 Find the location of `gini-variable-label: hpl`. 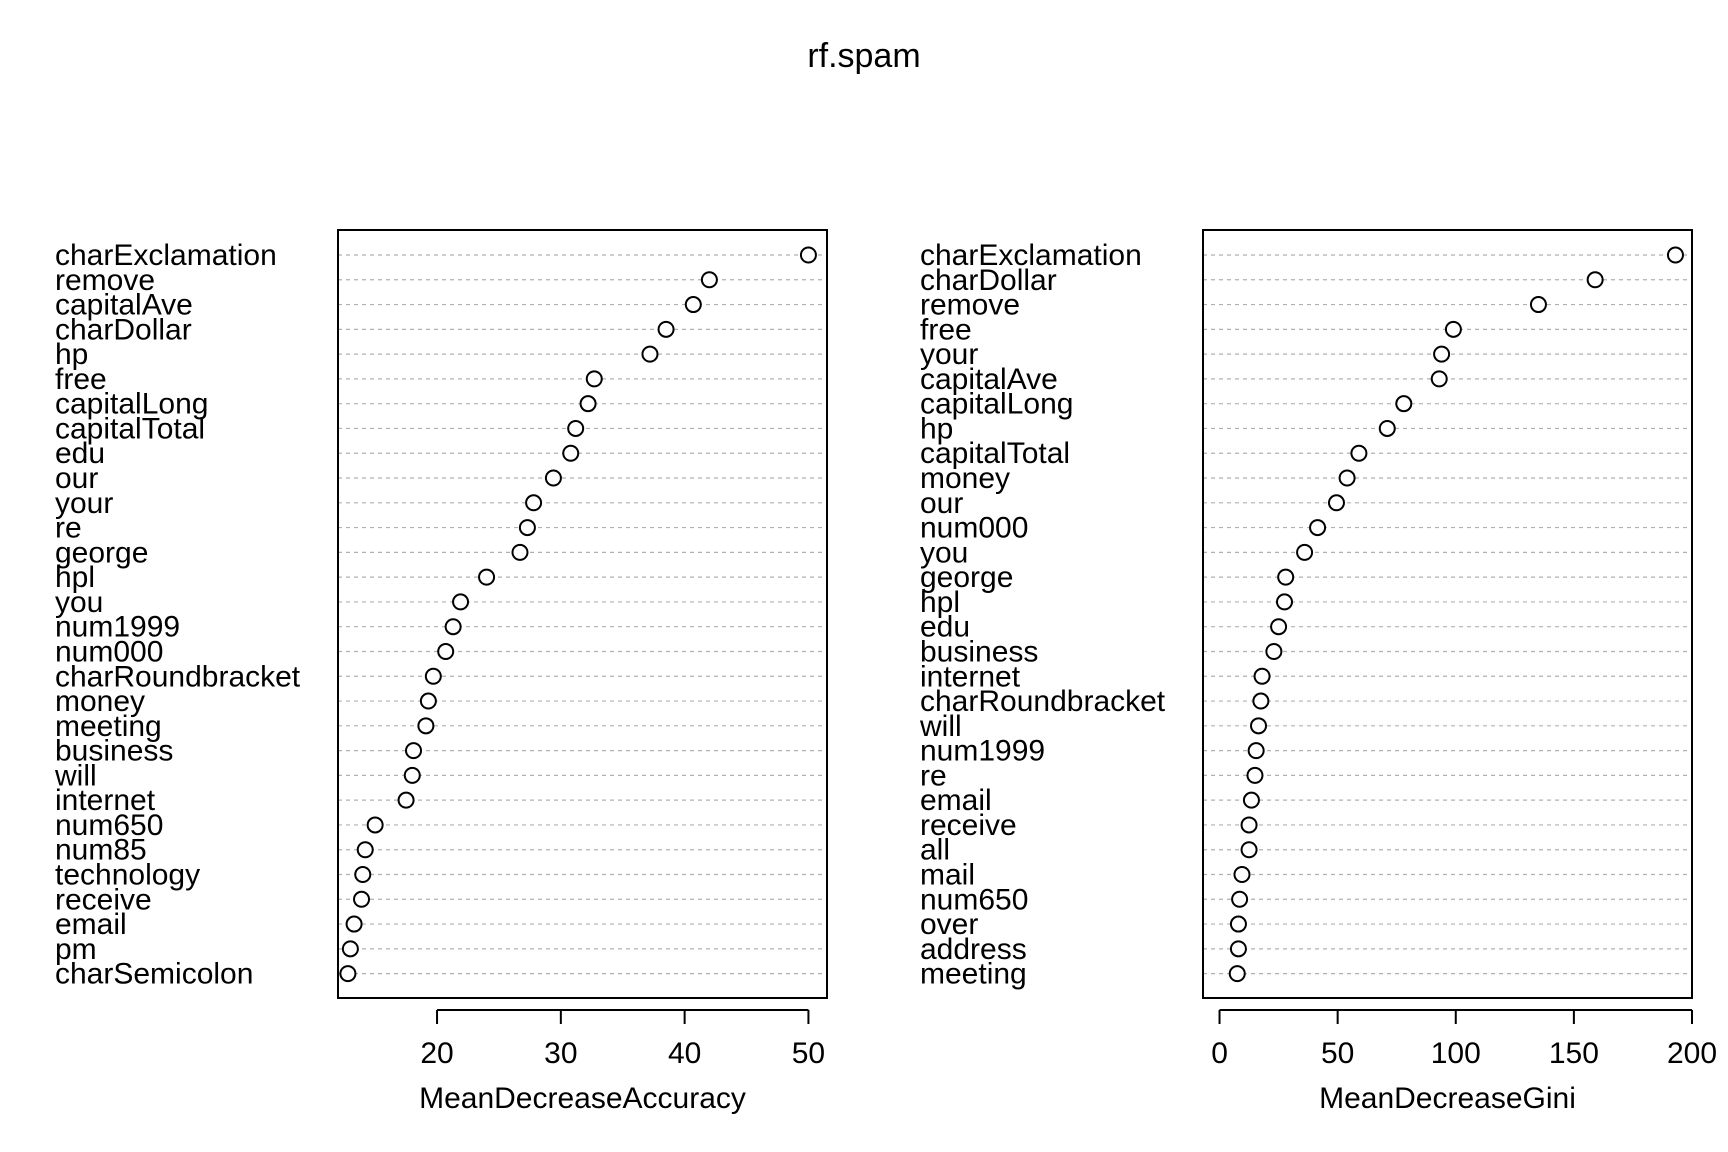

gini-variable-label: hpl is located at coordinates (940, 602).